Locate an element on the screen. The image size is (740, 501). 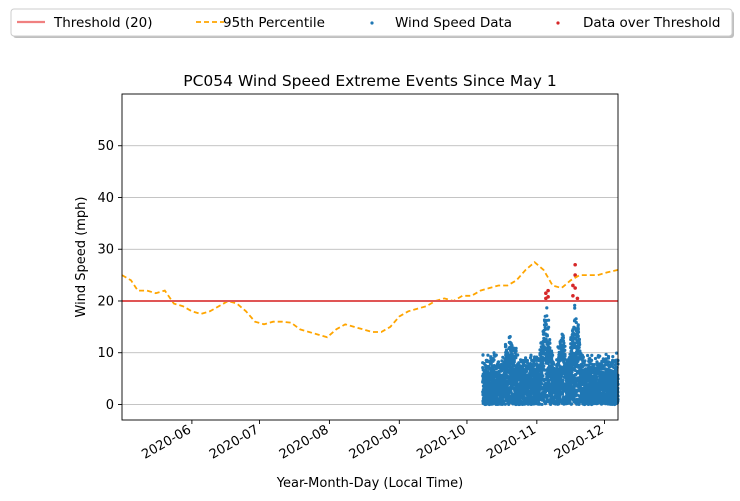
y-axis-ticks: 0 10 20 30 40 50 is located at coordinates (109, 276).